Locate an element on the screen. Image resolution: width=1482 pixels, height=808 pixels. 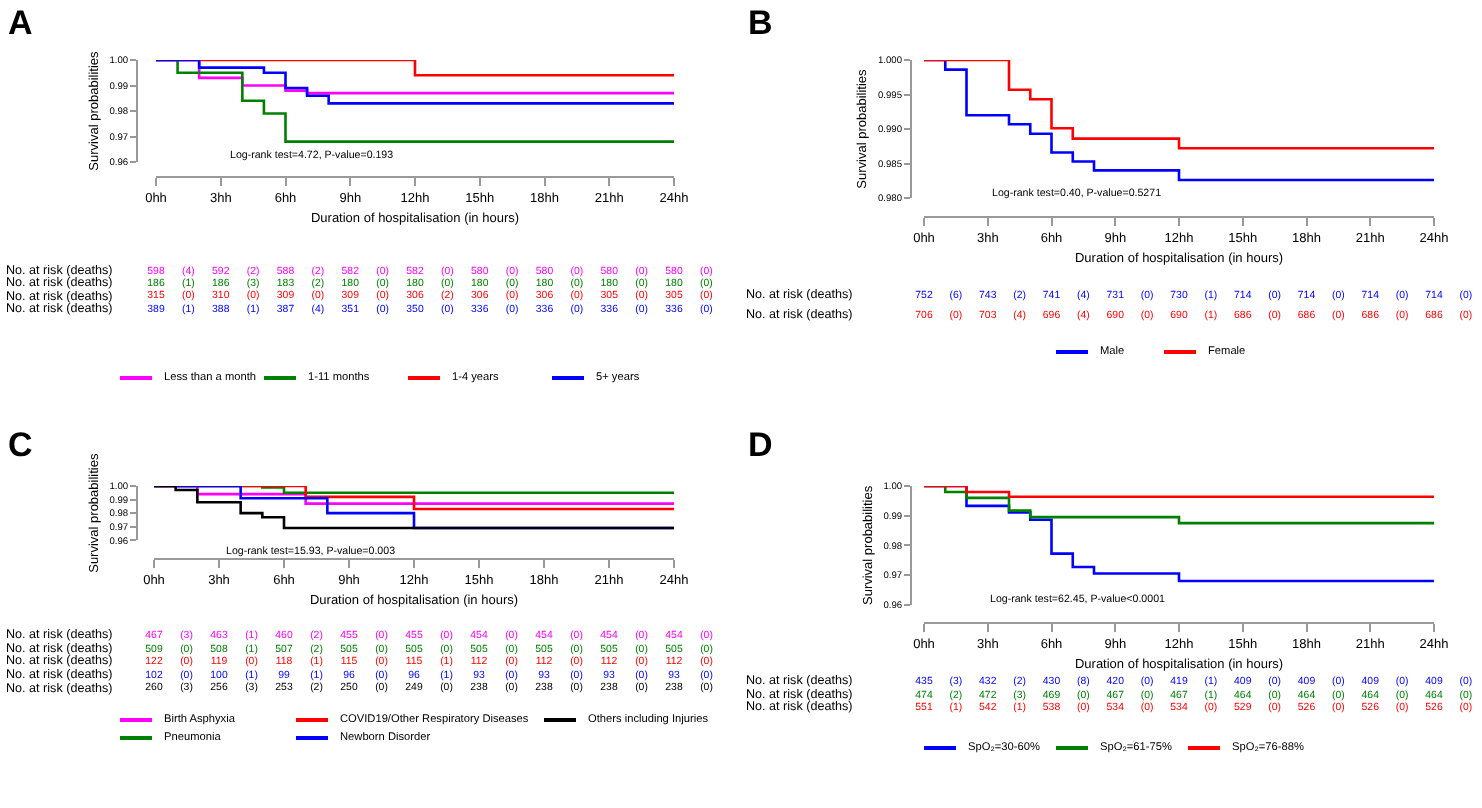
chart-title: A is located at coordinates (20, 24).